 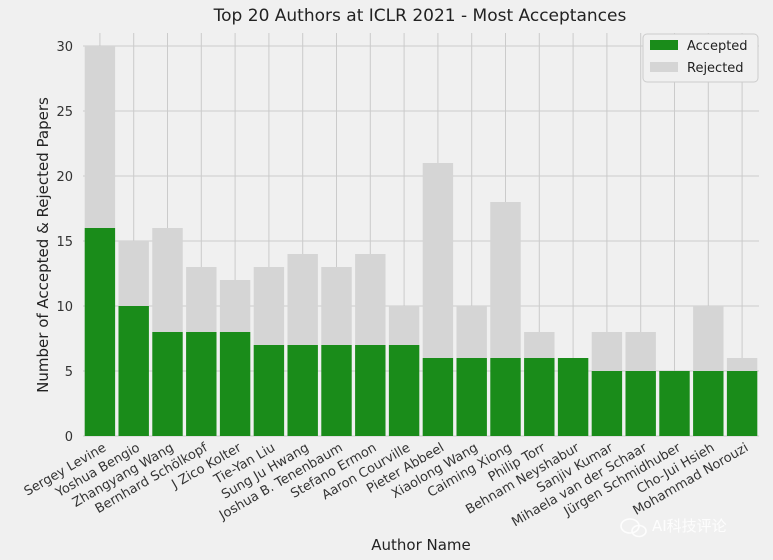 I want to click on y-tick-label: 25, so click(x=64, y=112).